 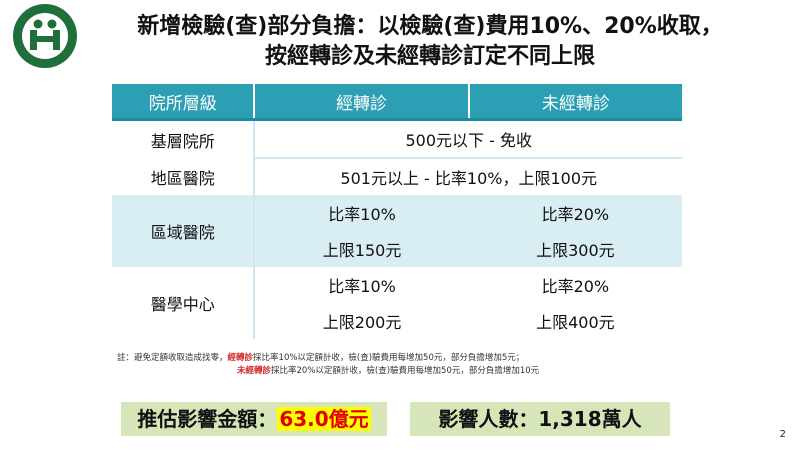 I want to click on regional-nonref-cap: 上限300元, so click(x=575, y=249).